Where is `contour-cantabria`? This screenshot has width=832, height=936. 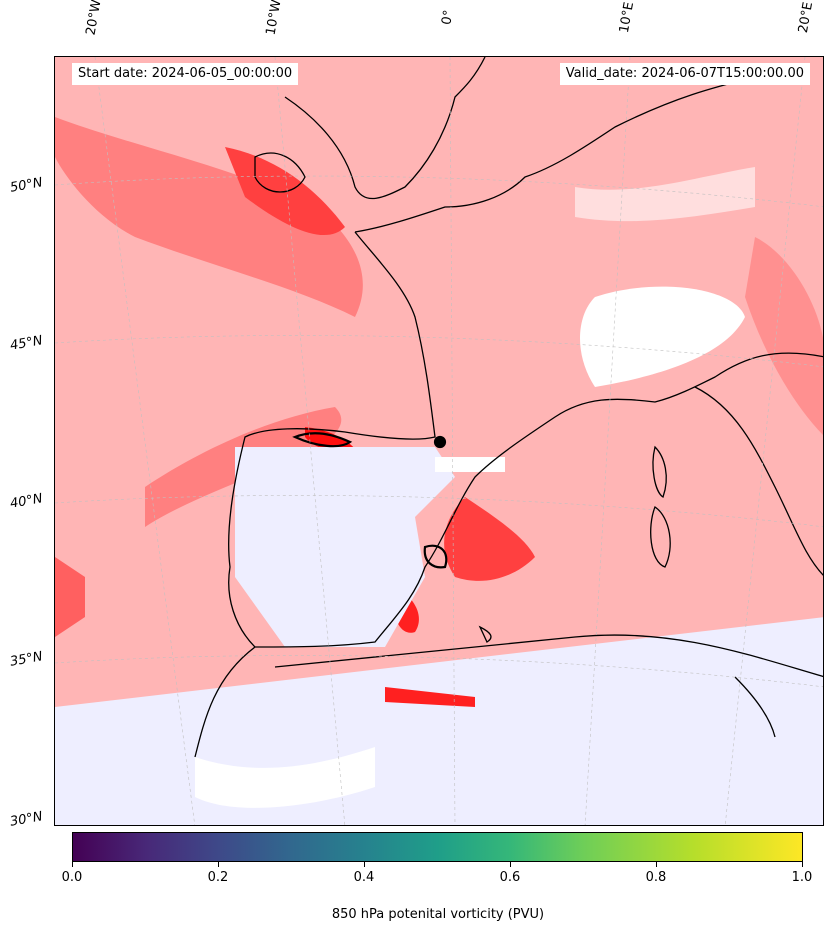
contour-cantabria is located at coordinates (322, 440).